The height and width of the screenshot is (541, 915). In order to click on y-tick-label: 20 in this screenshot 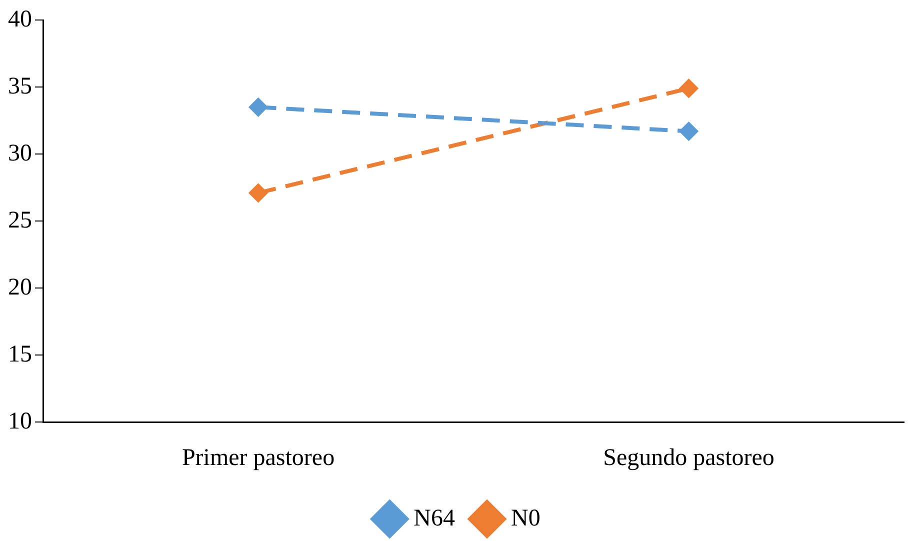, I will do `click(20, 287)`.